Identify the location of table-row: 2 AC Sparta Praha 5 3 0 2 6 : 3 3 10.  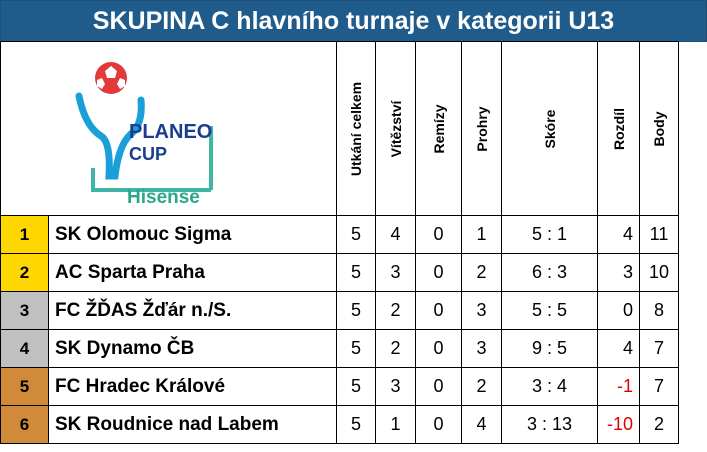
(339, 272).